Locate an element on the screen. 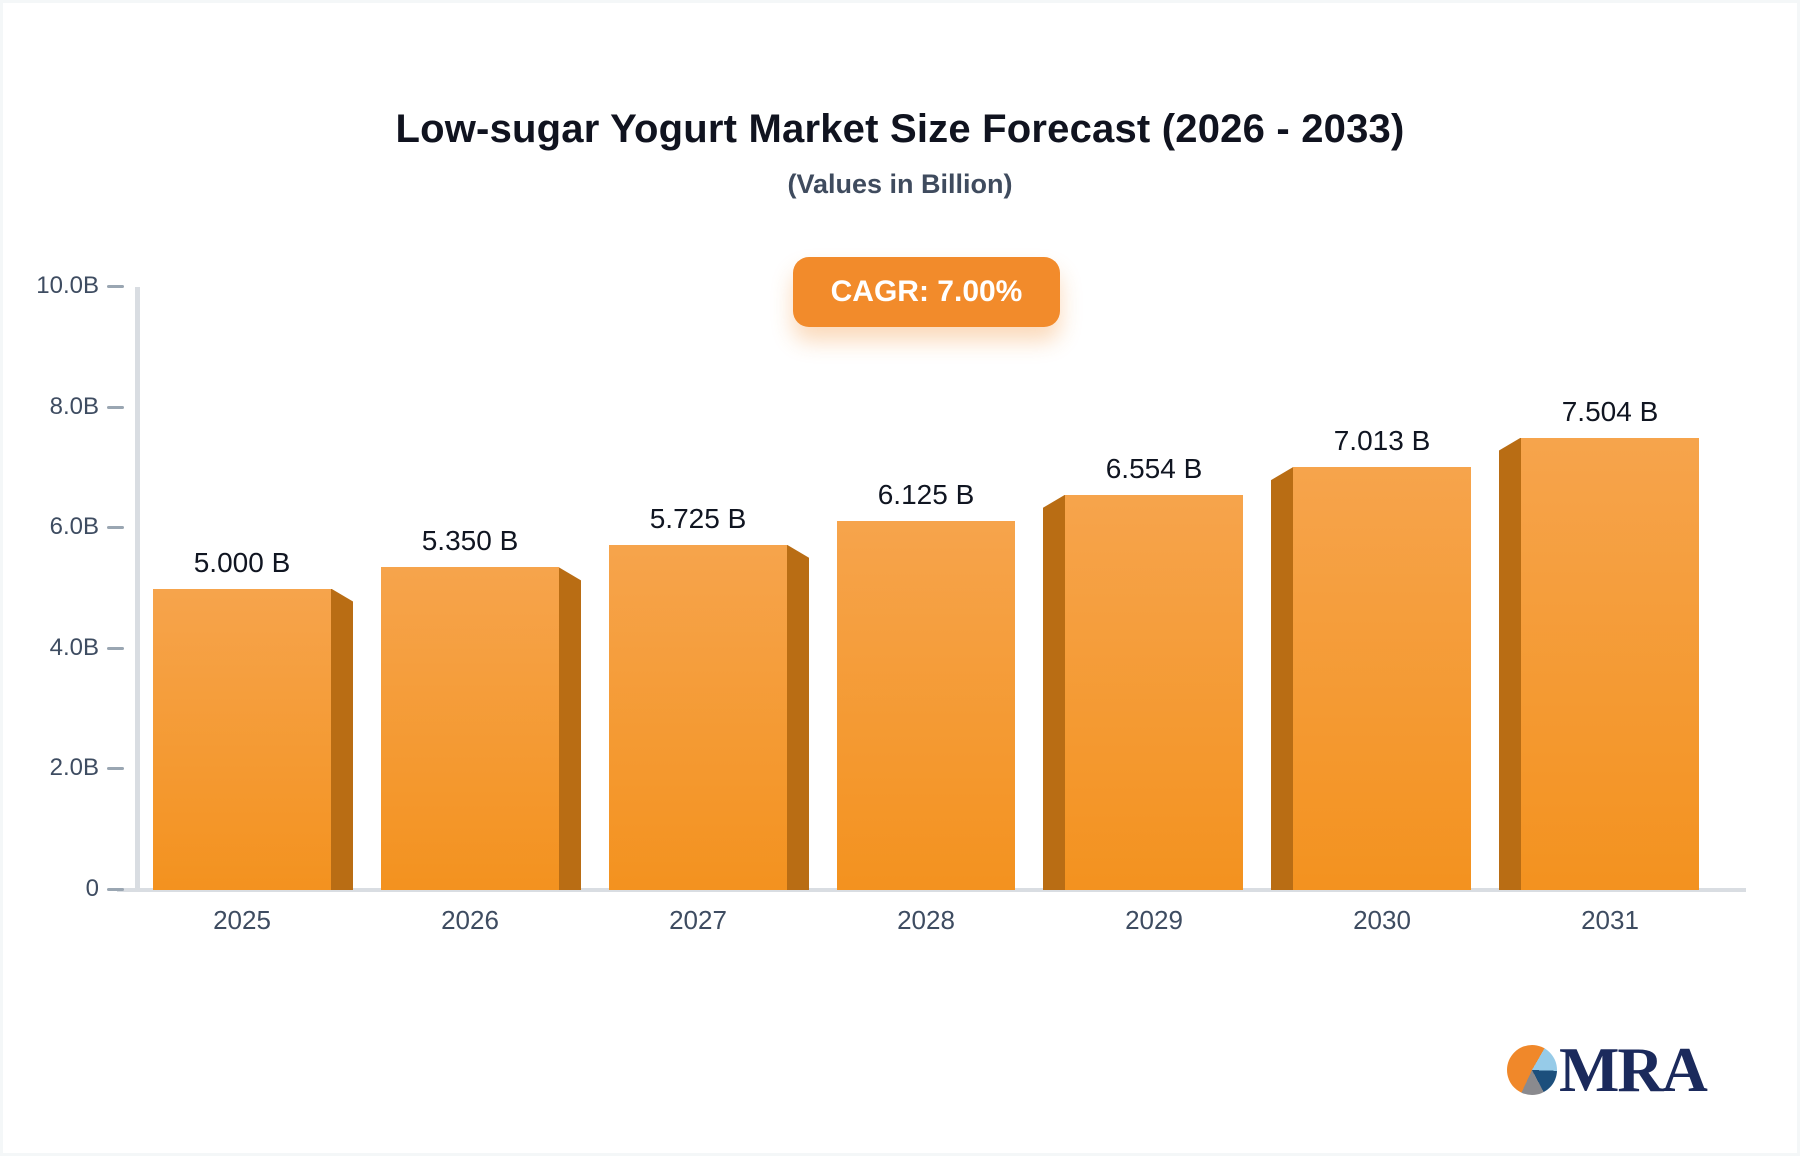 This screenshot has width=1800, height=1156. y-tick-label: 2.0B is located at coordinates (74, 768).